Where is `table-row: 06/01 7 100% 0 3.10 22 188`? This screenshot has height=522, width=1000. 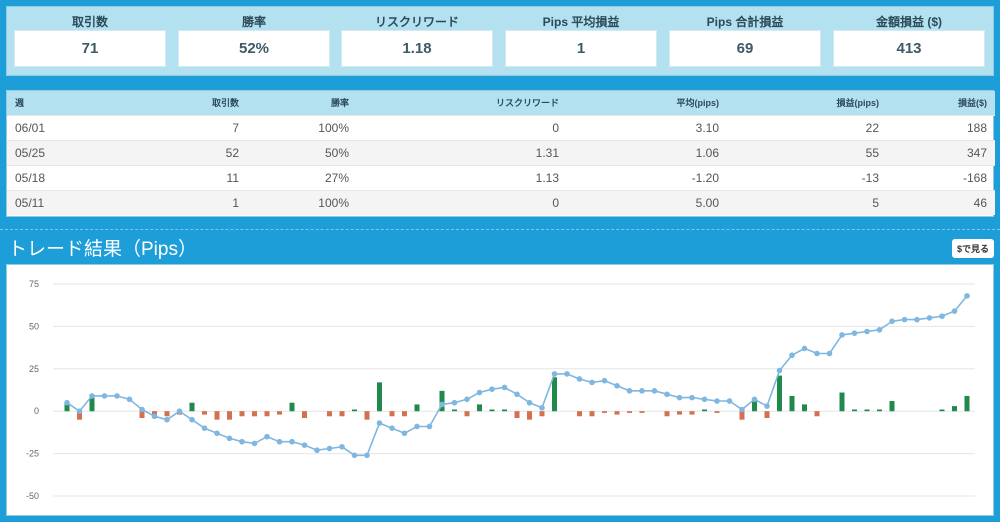
table-row: 06/01 7 100% 0 3.10 22 188 is located at coordinates (501, 127).